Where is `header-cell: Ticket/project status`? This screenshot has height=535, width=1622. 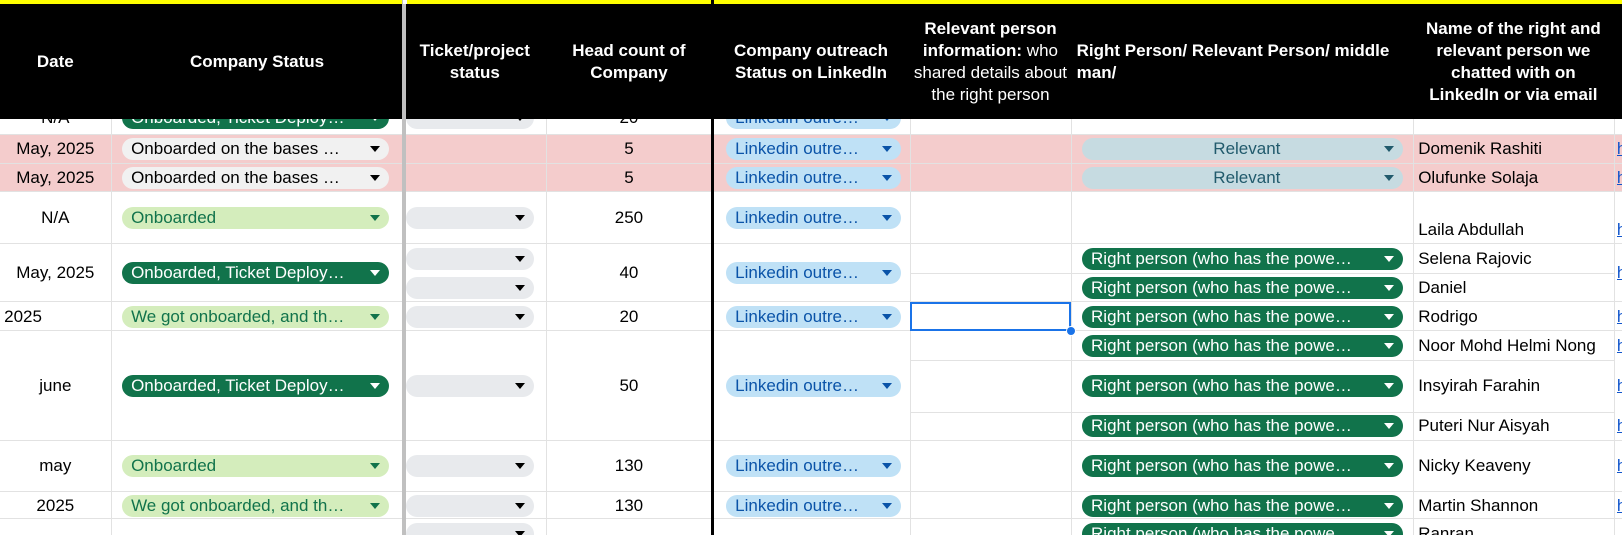
header-cell: Ticket/project status is located at coordinates (474, 61).